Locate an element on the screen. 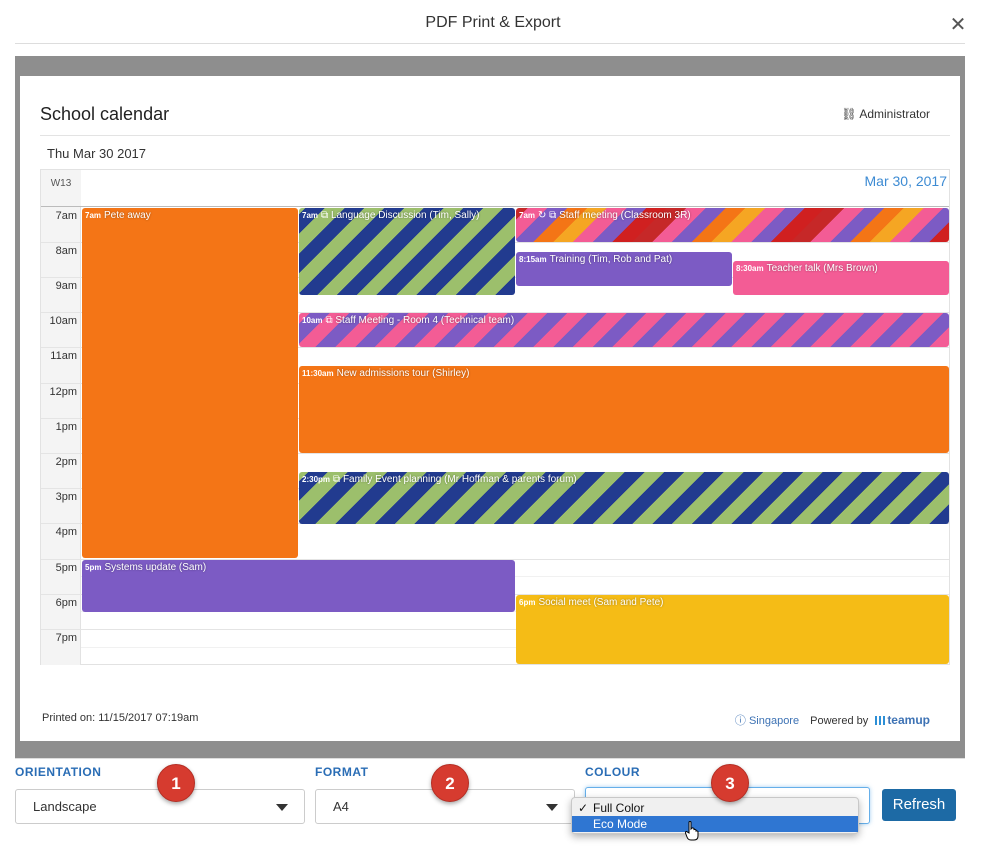 Image resolution: width=986 pixels, height=852 pixels. user-label: ⛓ Administrator is located at coordinates (885, 114).